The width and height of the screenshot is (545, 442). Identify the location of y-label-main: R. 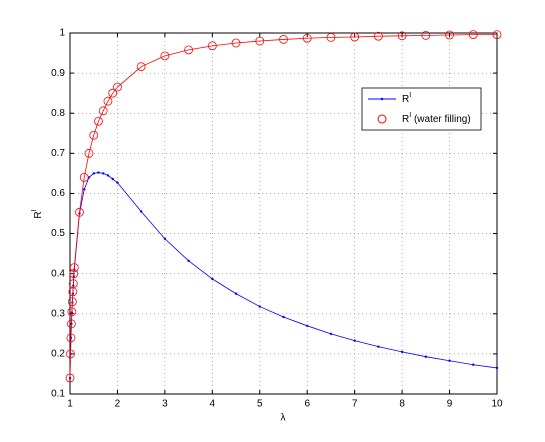
(38, 214).